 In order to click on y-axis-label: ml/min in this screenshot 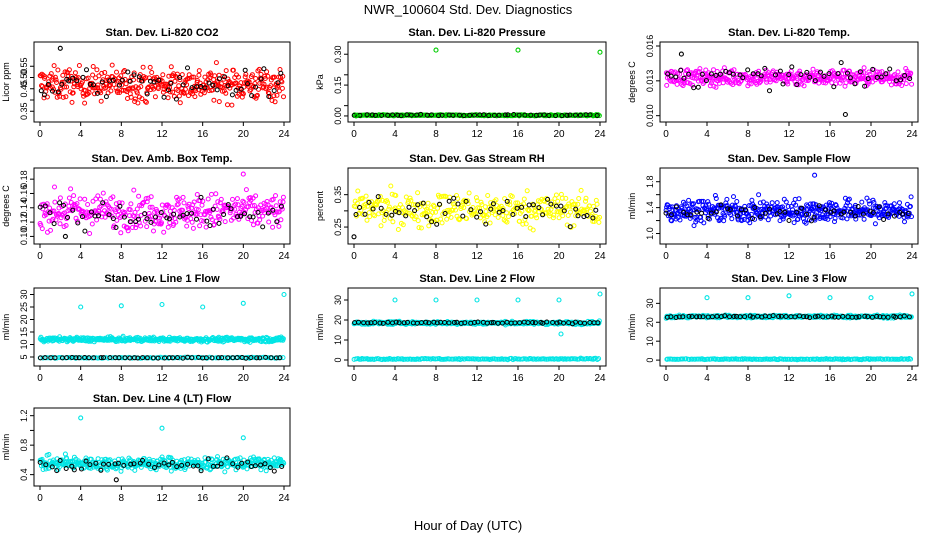, I will do `click(6, 327)`.